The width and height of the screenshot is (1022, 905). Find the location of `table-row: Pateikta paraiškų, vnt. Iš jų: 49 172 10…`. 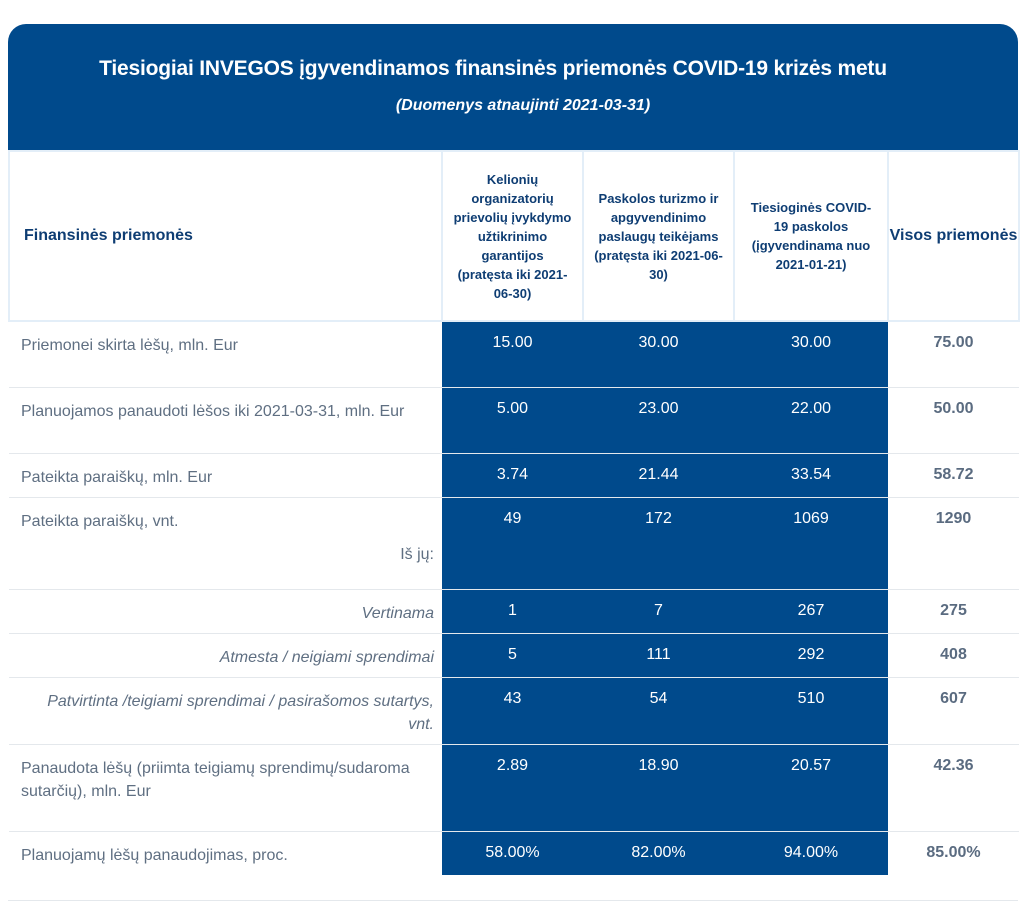

table-row: Pateikta paraiškų, vnt. Iš jų: 49 172 10… is located at coordinates (514, 542).